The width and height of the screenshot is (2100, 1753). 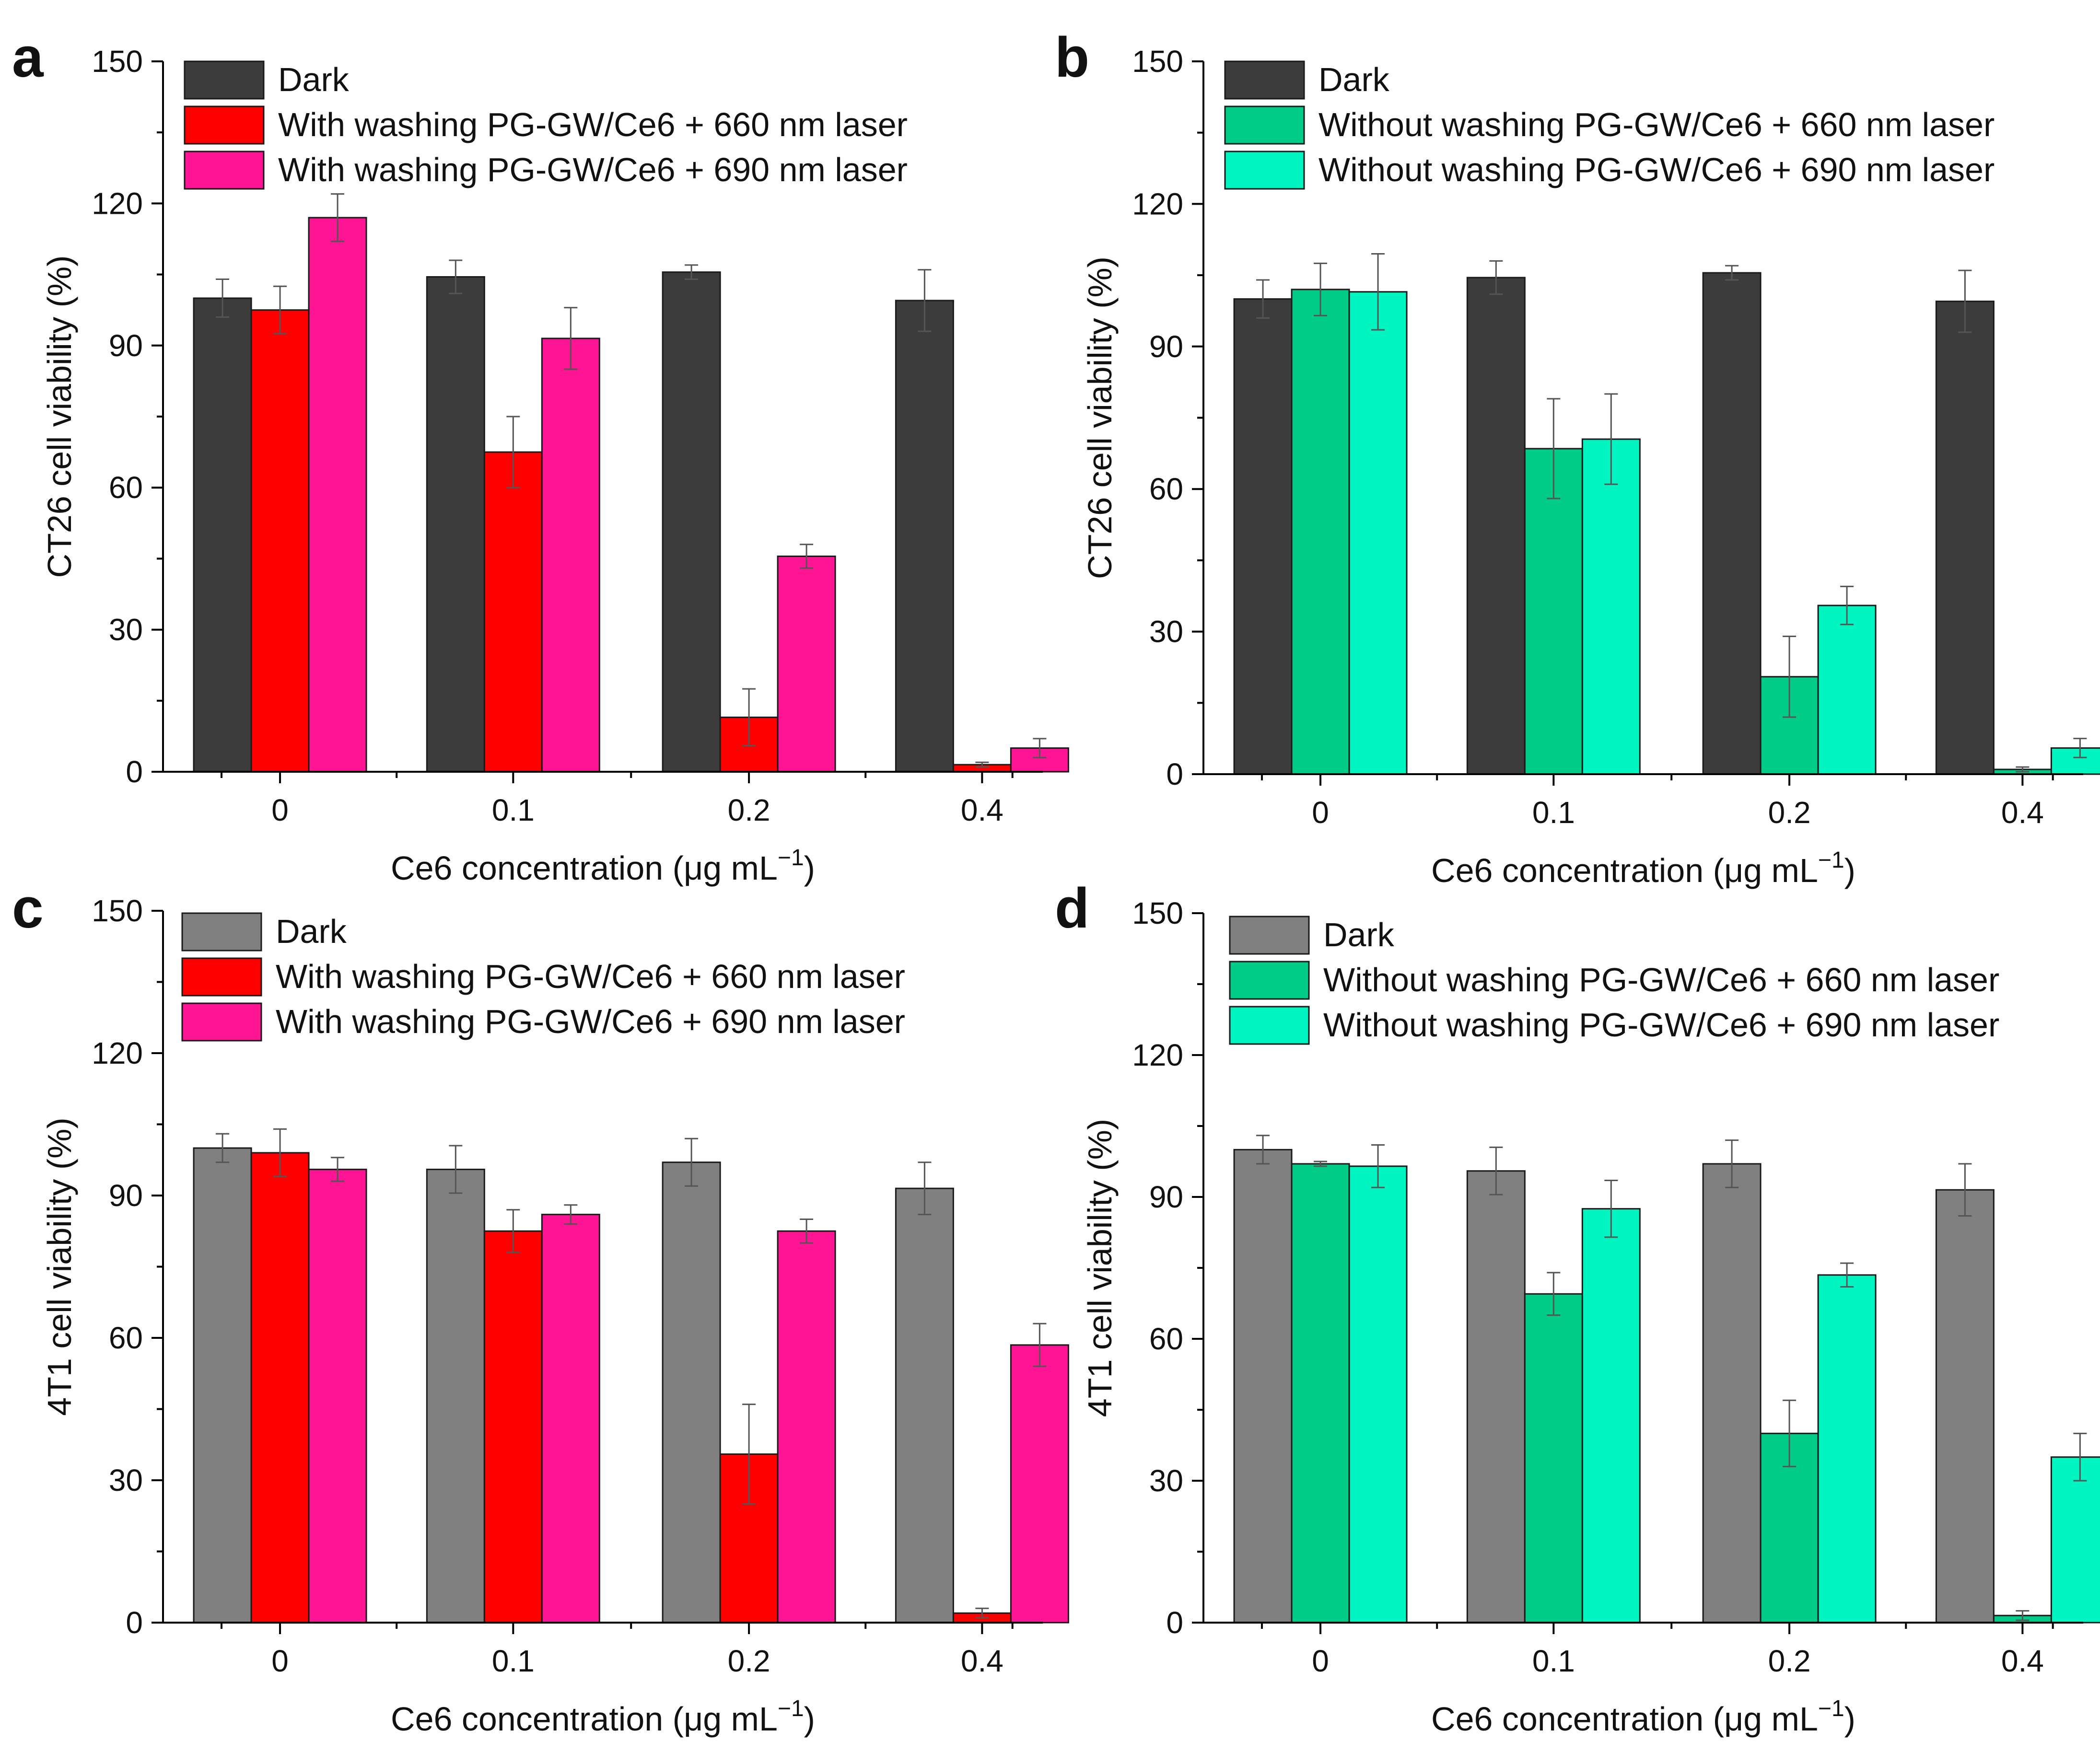 What do you see at coordinates (28, 908) in the screenshot?
I see `panel-label: c` at bounding box center [28, 908].